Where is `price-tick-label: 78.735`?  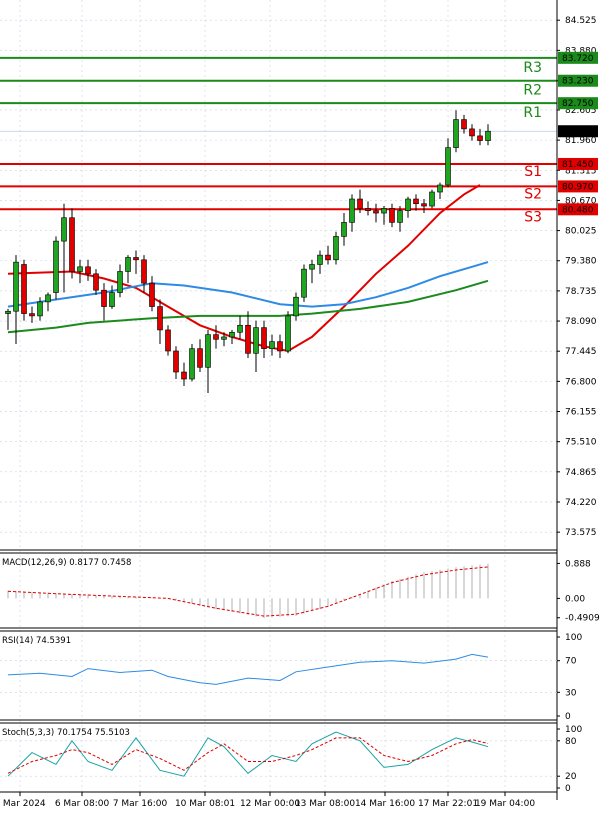 price-tick-label: 78.735 is located at coordinates (581, 292).